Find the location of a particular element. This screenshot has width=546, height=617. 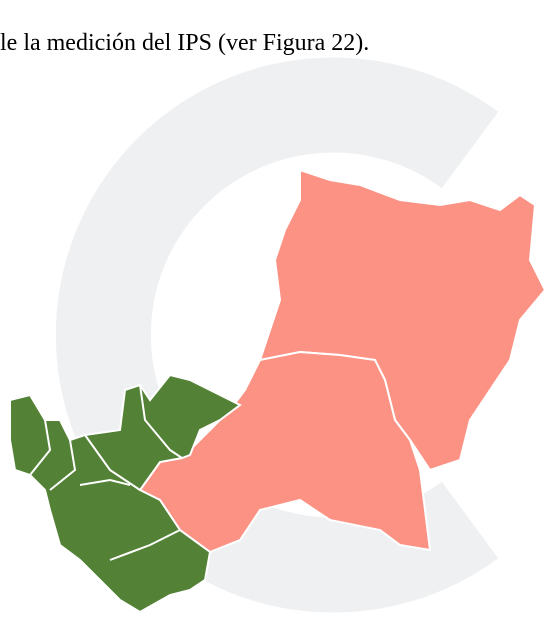

borders is located at coordinates (106, 472).